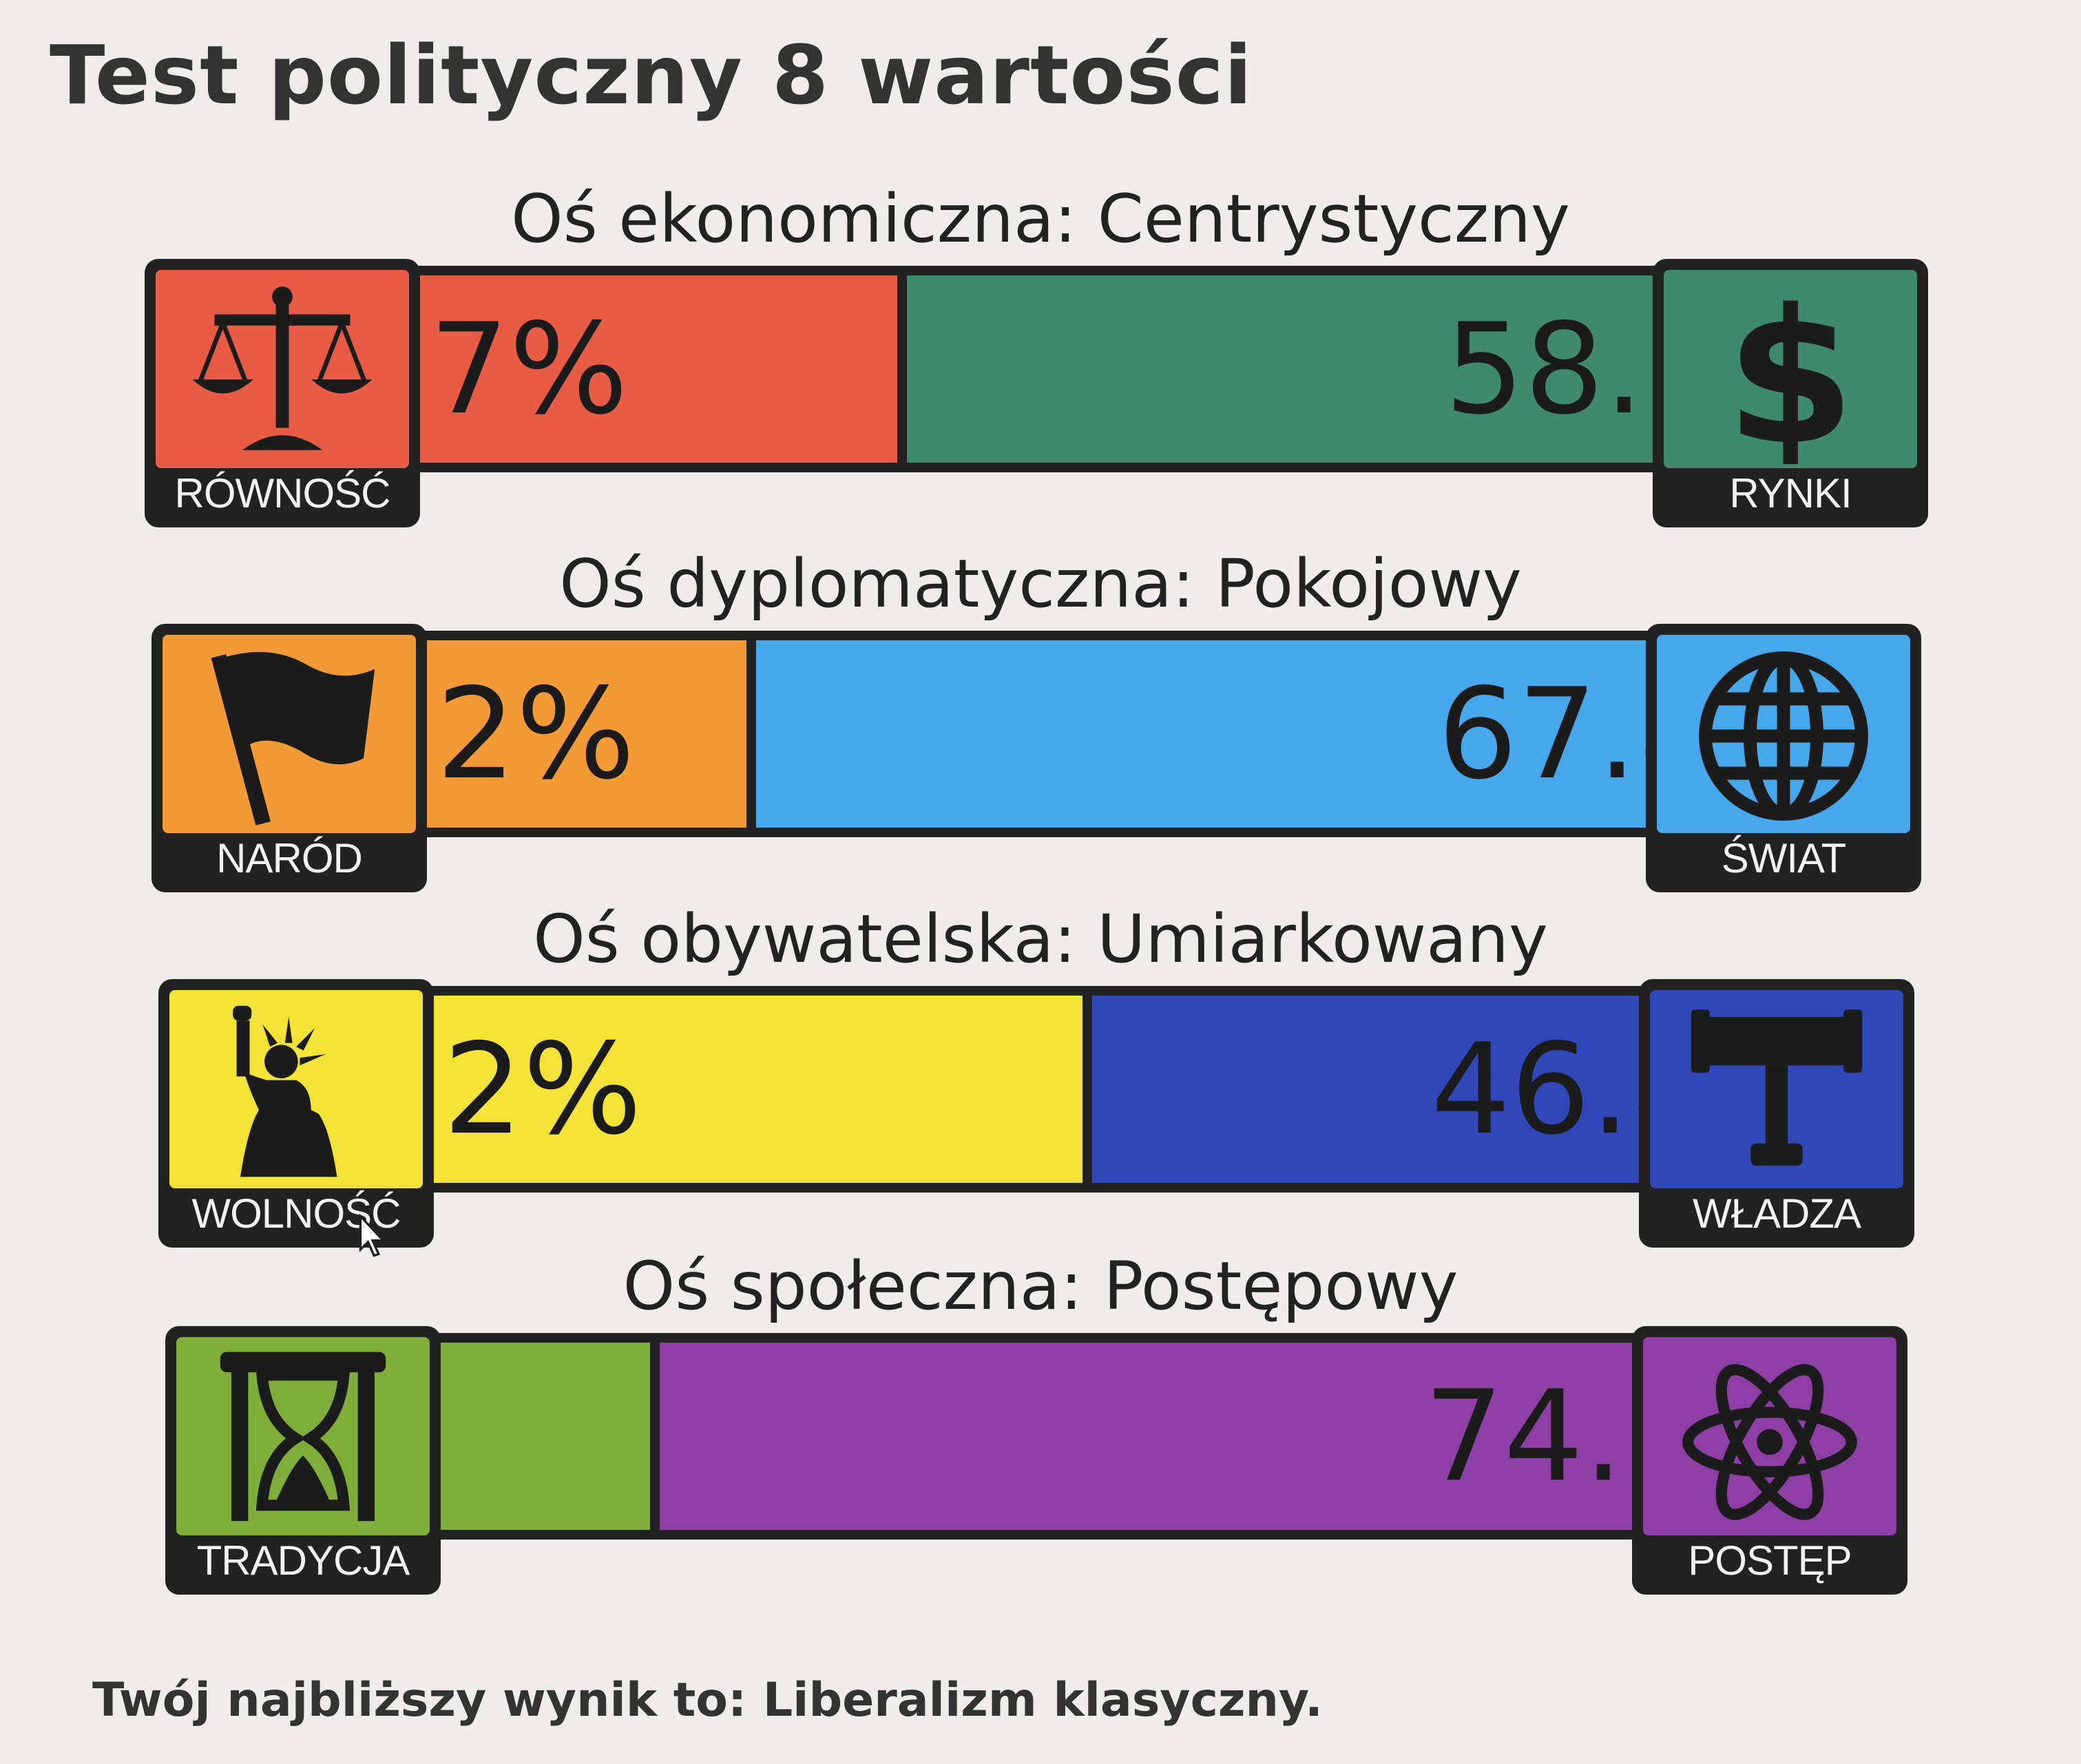 Image resolution: width=2081 pixels, height=1764 pixels. Describe the element at coordinates (1040, 583) in the screenshot. I see `axis-label: Oś dyplomatyczna: Pokojowy` at that location.